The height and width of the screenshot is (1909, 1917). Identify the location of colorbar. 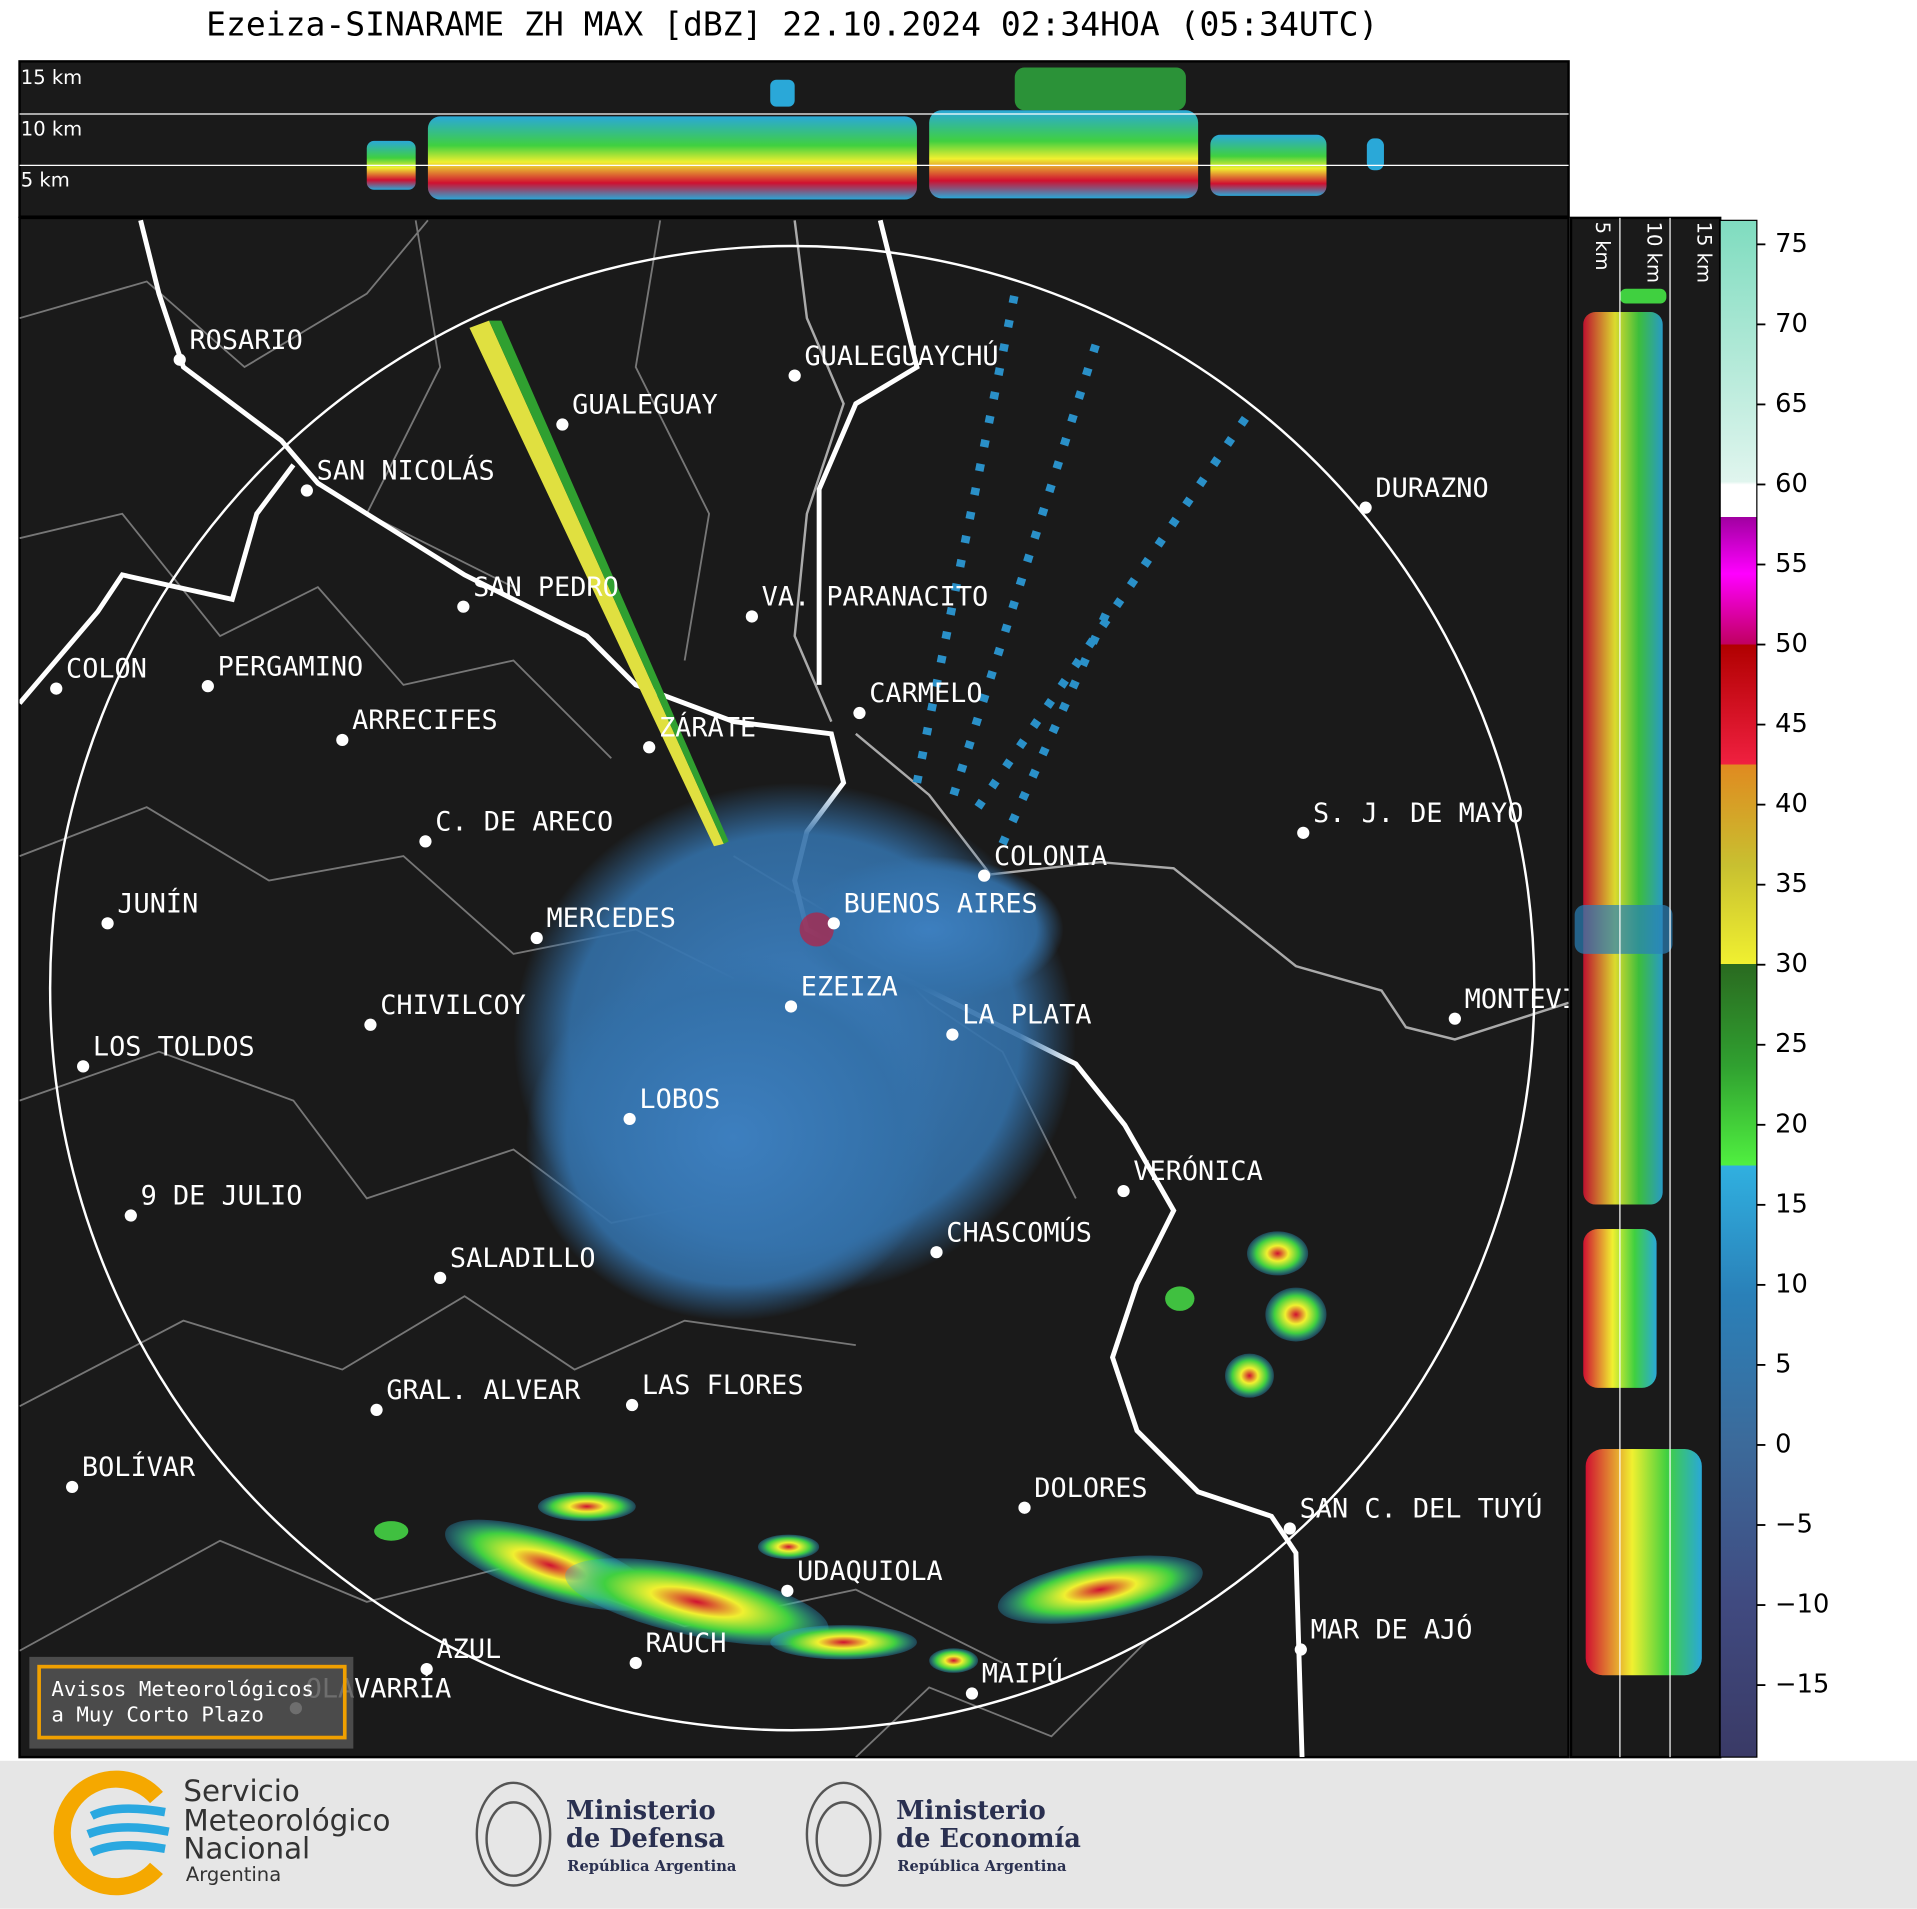
(1738, 988).